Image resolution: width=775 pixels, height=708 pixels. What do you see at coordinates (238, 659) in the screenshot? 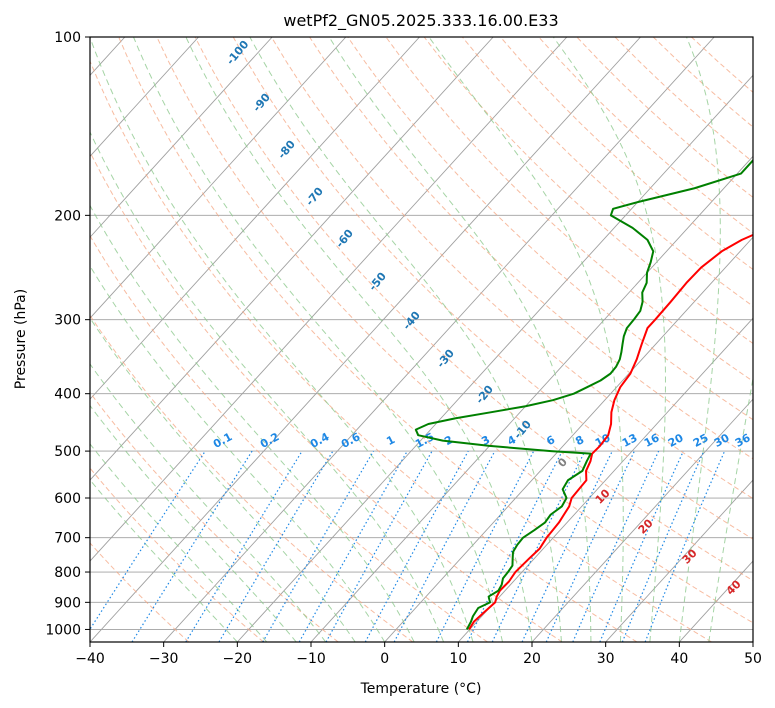
I see `x-tick-label: −20` at bounding box center [238, 659].